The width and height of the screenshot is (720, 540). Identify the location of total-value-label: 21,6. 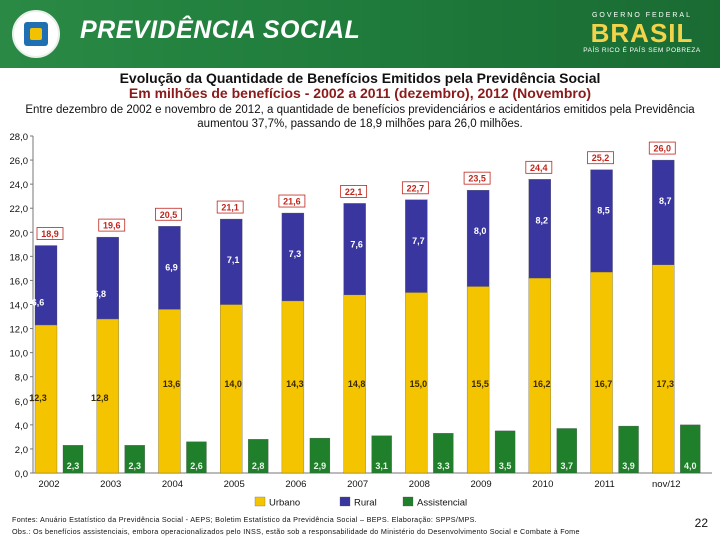
(292, 202).